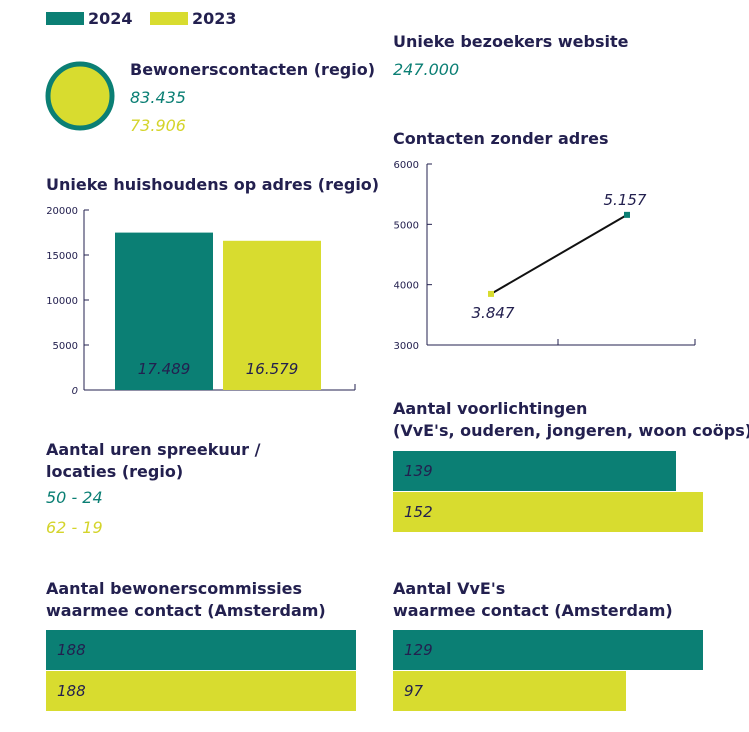 The image size is (749, 732). What do you see at coordinates (62, 301) in the screenshot?
I see `bar-y-tick-label: 10000` at bounding box center [62, 301].